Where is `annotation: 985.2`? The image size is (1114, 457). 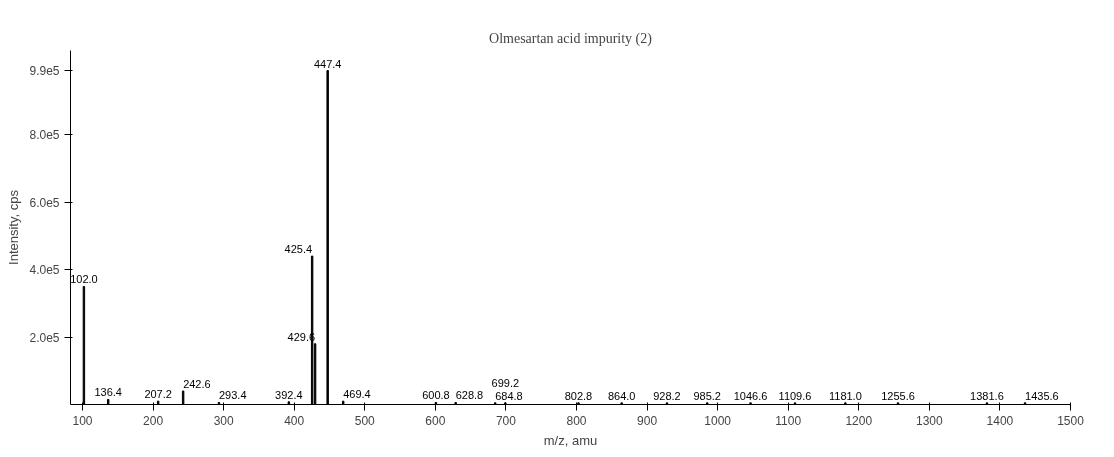 annotation: 985.2 is located at coordinates (707, 395).